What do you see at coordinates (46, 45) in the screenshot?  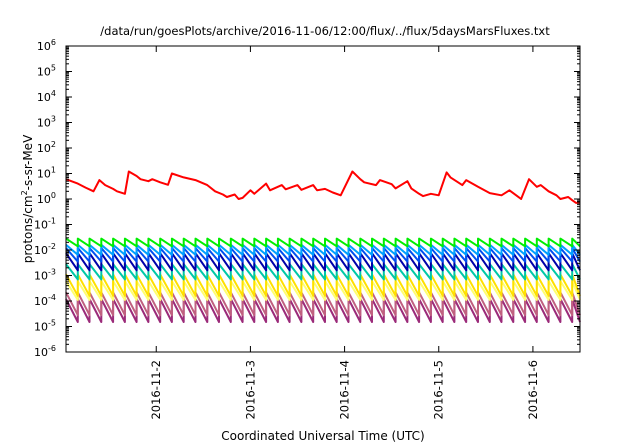 I see `y-tick-label: 10⁶` at bounding box center [46, 45].